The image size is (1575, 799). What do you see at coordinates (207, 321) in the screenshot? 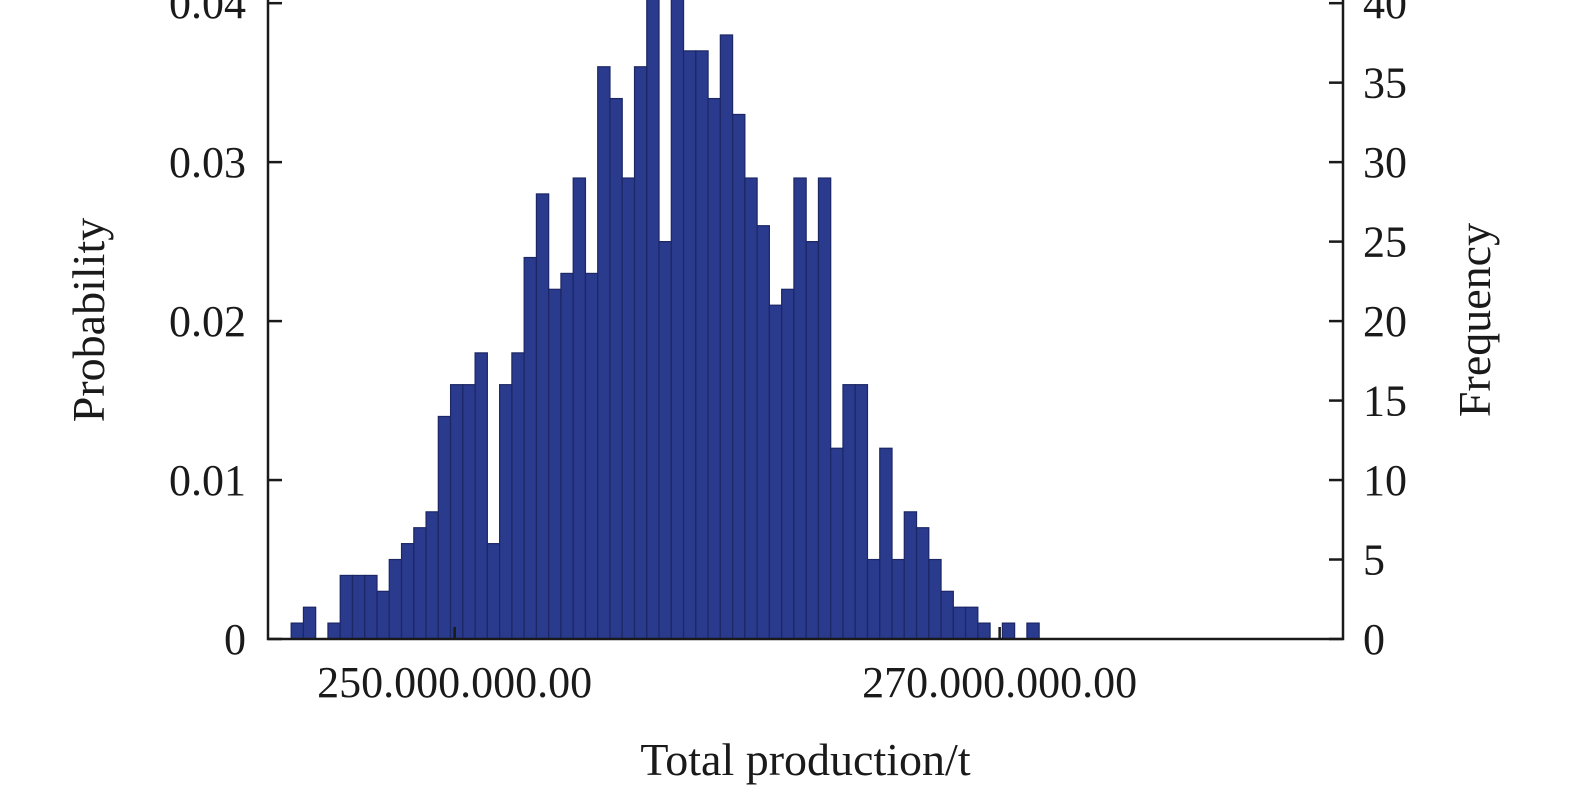
I see `left-tick-label: 0.02` at bounding box center [207, 321].